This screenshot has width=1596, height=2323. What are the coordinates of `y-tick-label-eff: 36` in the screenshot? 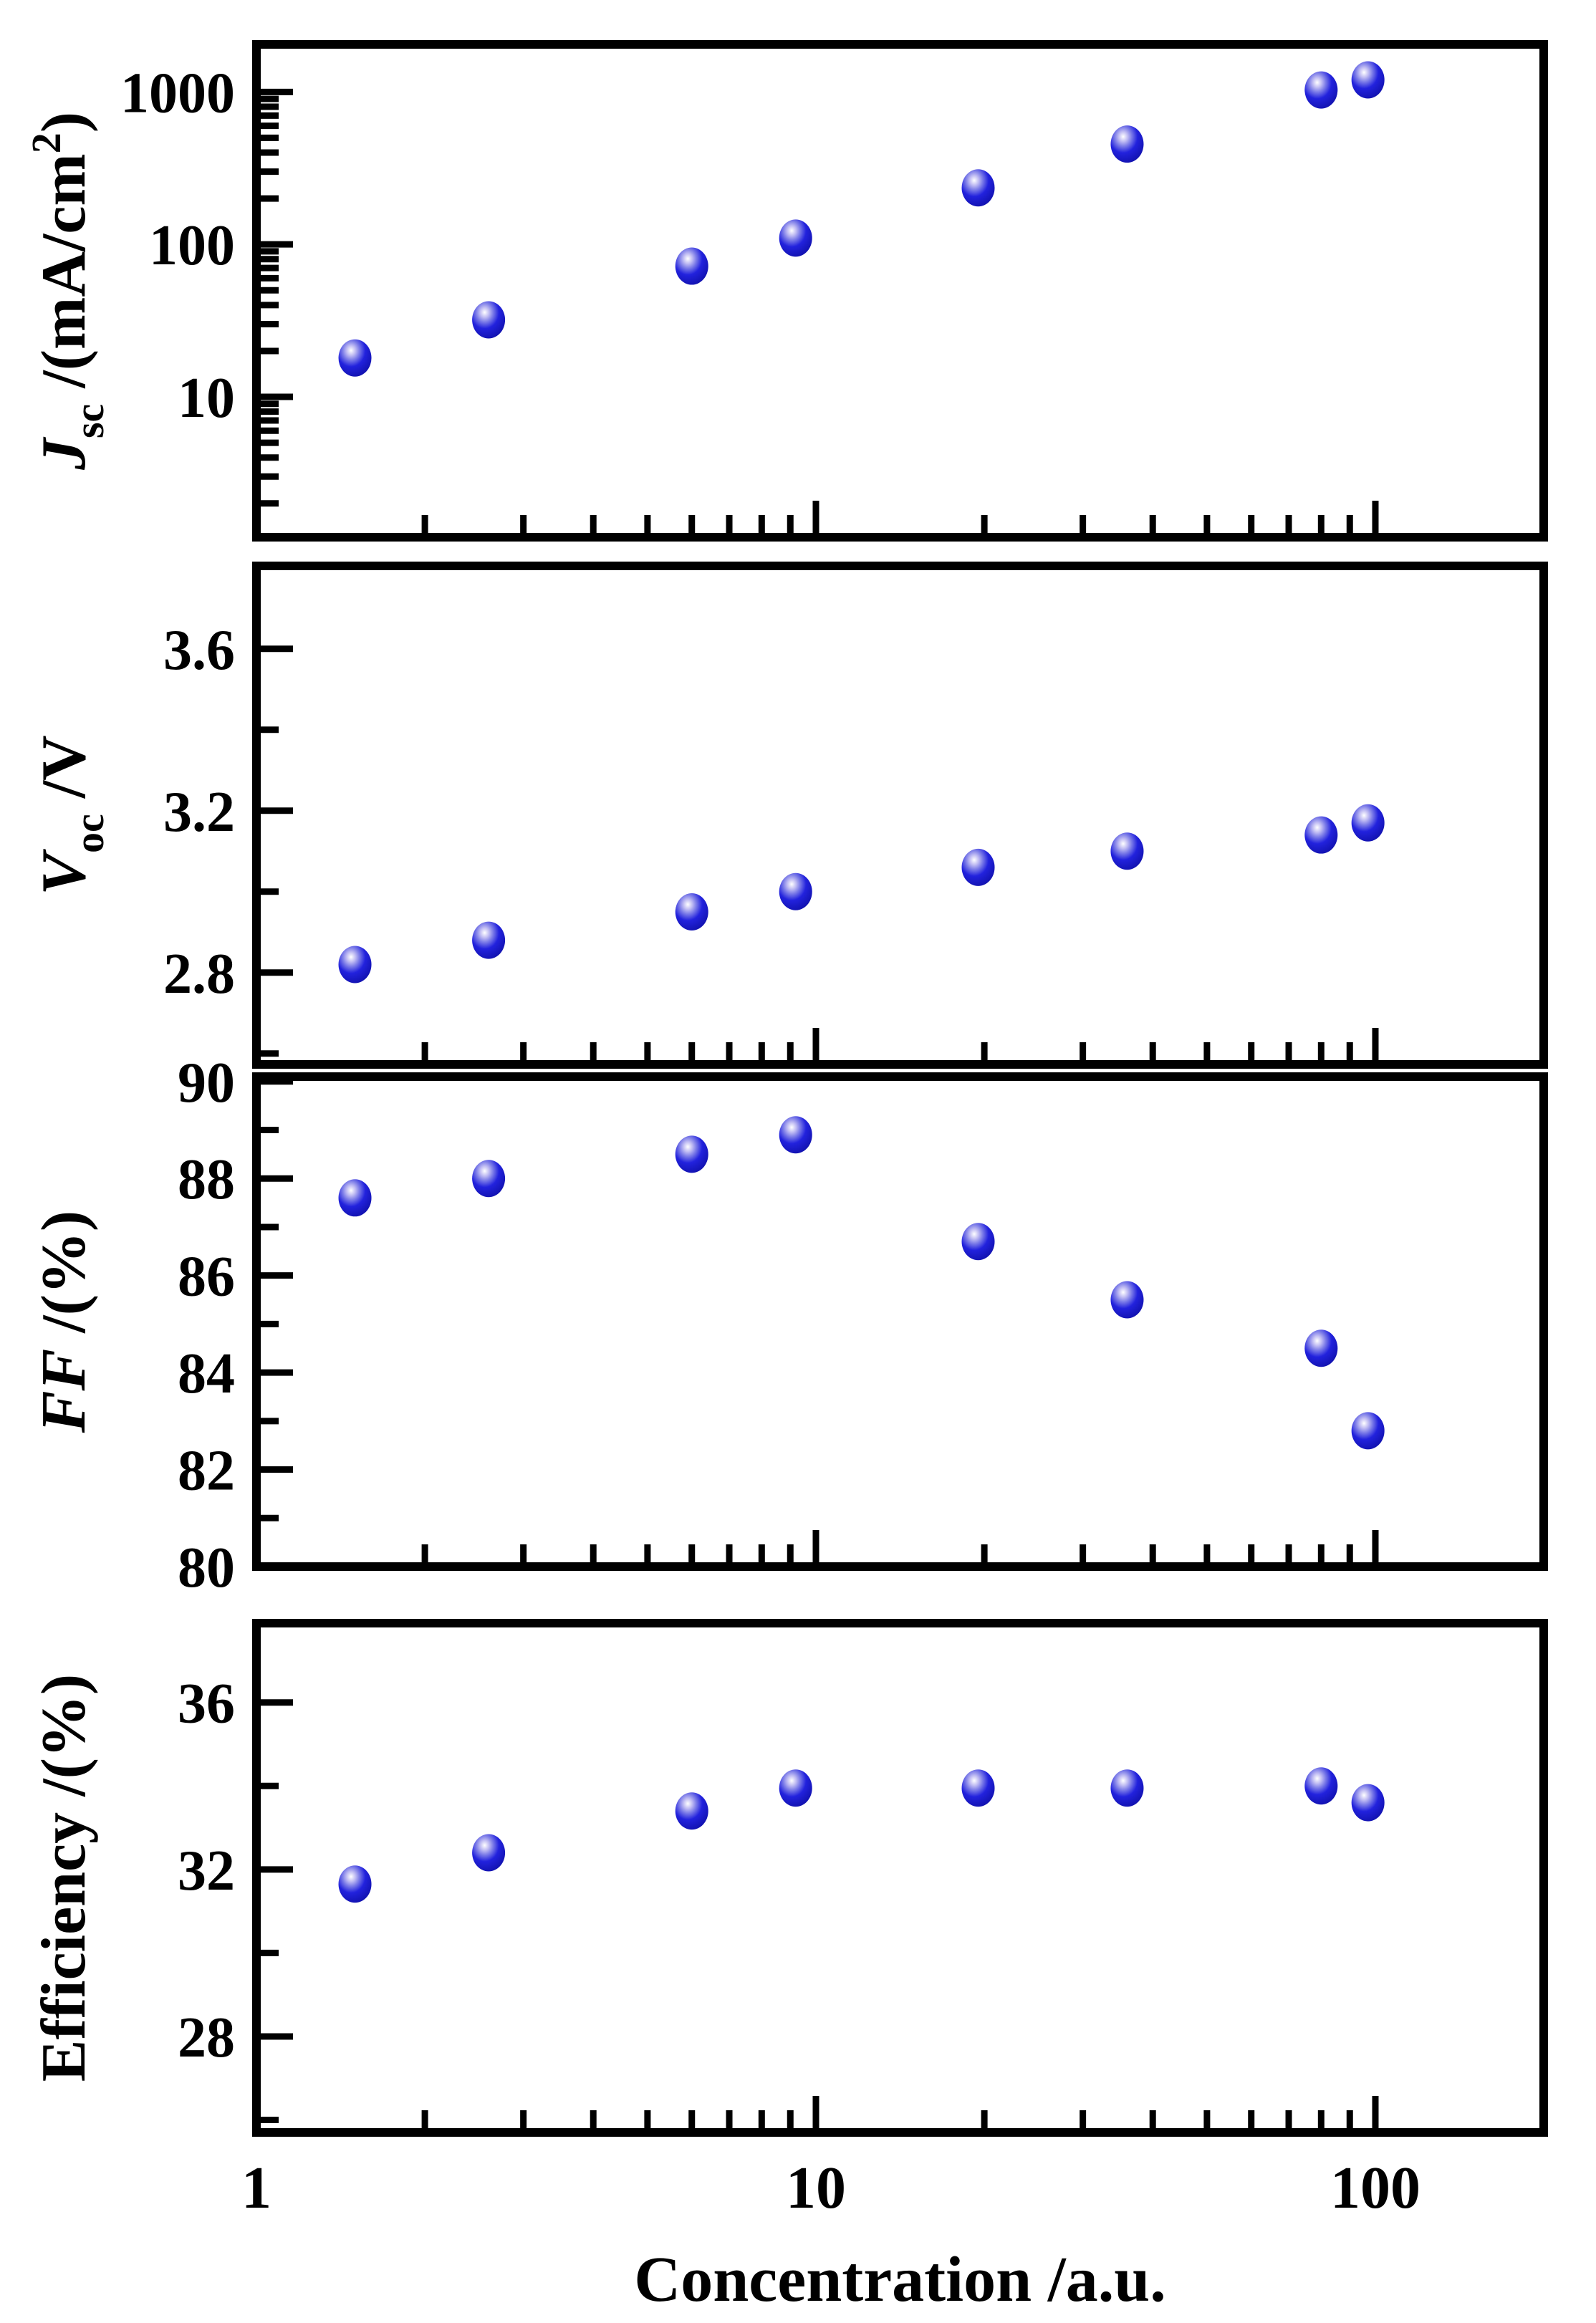 It's located at (207, 1704).